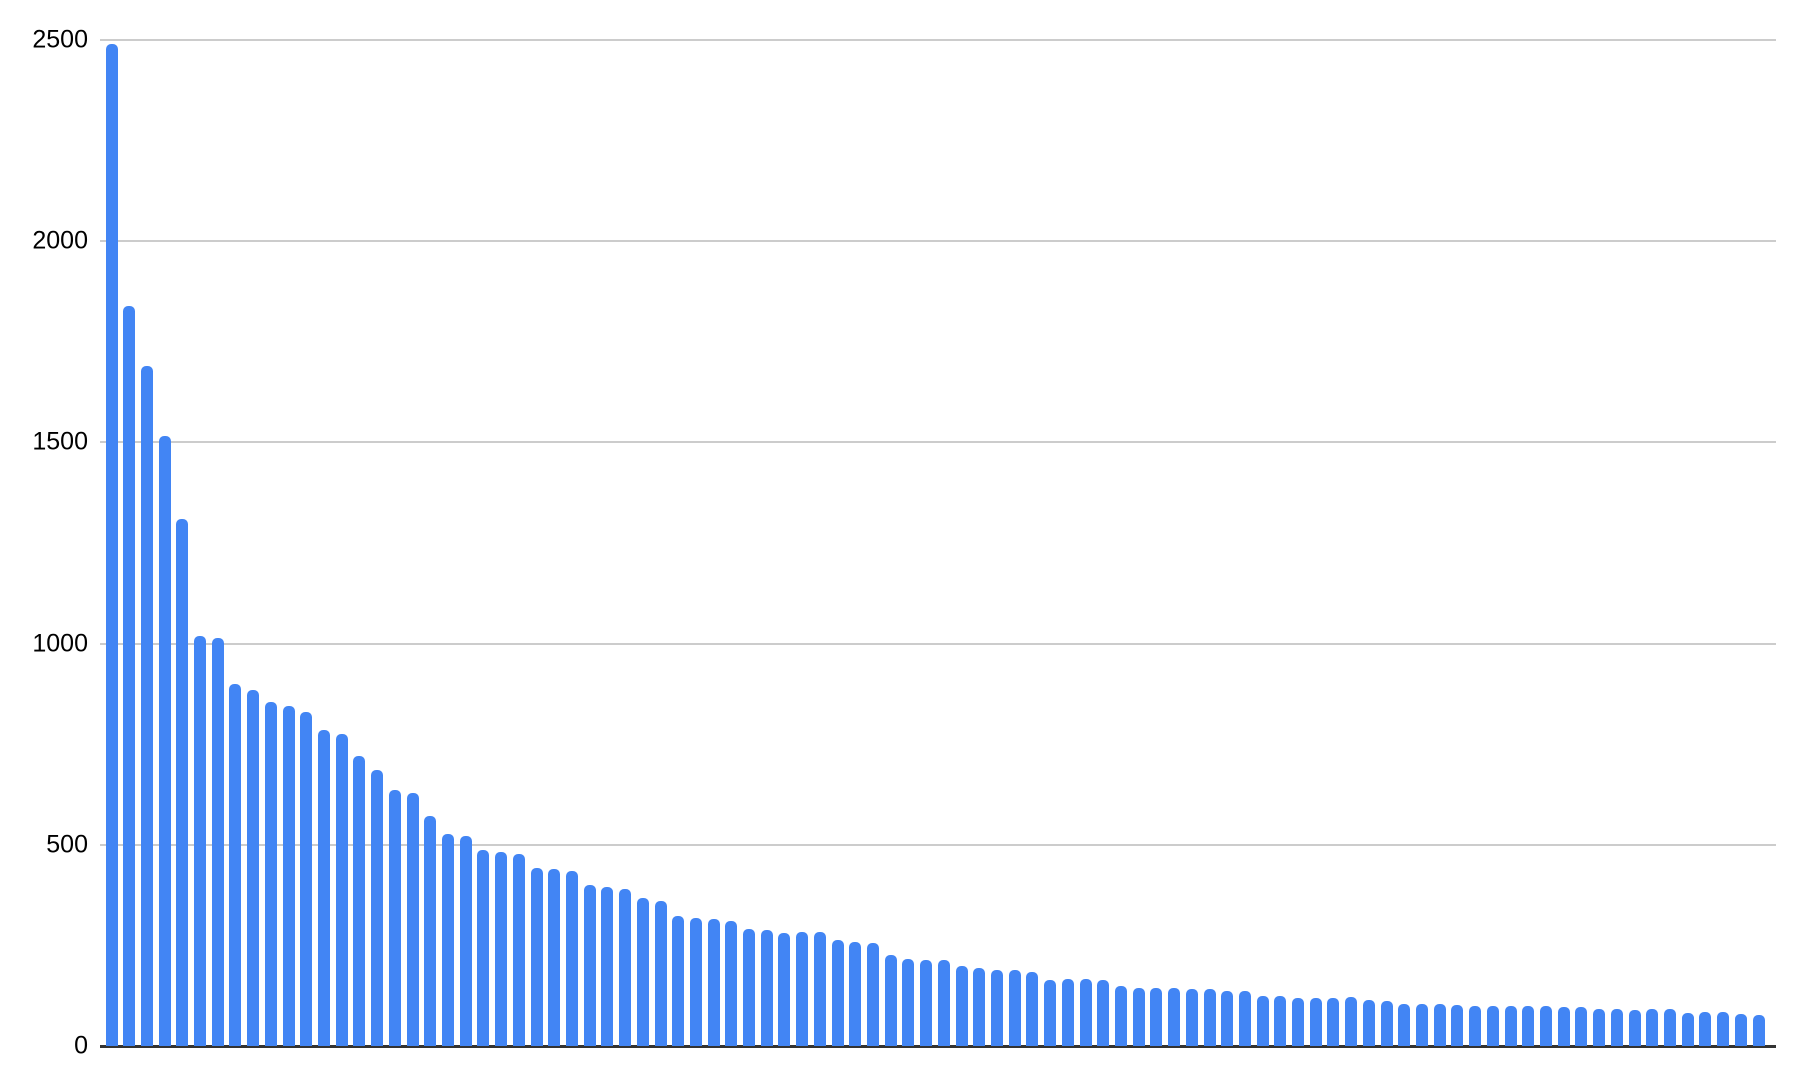 This screenshot has height=1092, width=1798. I want to click on y-axis-tick-label: 2500, so click(60, 39).